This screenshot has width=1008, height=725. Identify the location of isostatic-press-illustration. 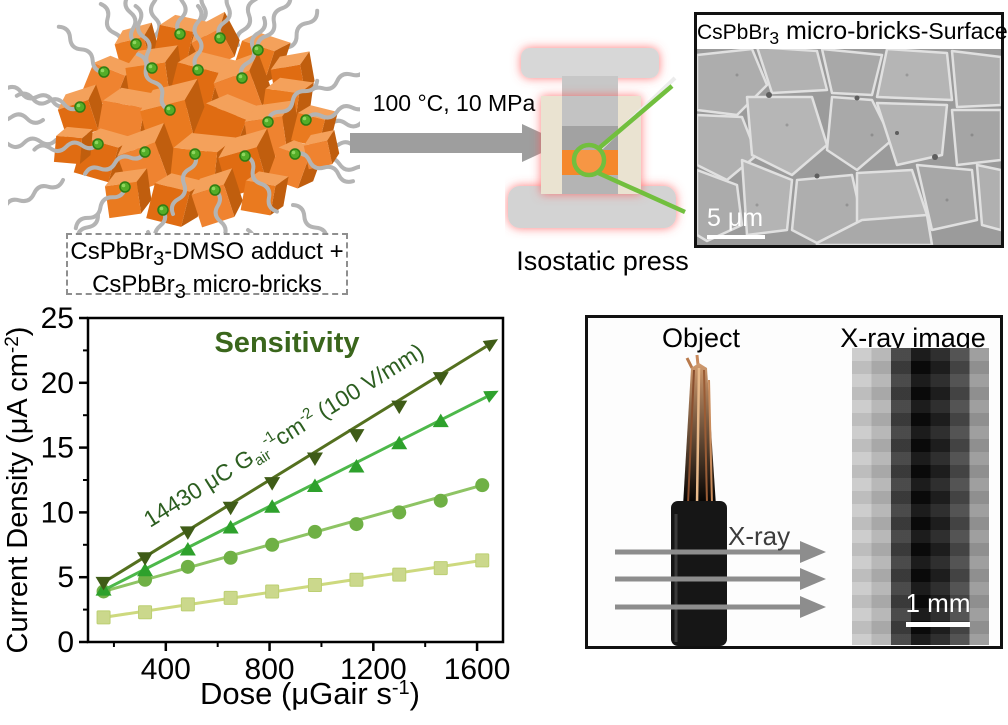
(597, 138).